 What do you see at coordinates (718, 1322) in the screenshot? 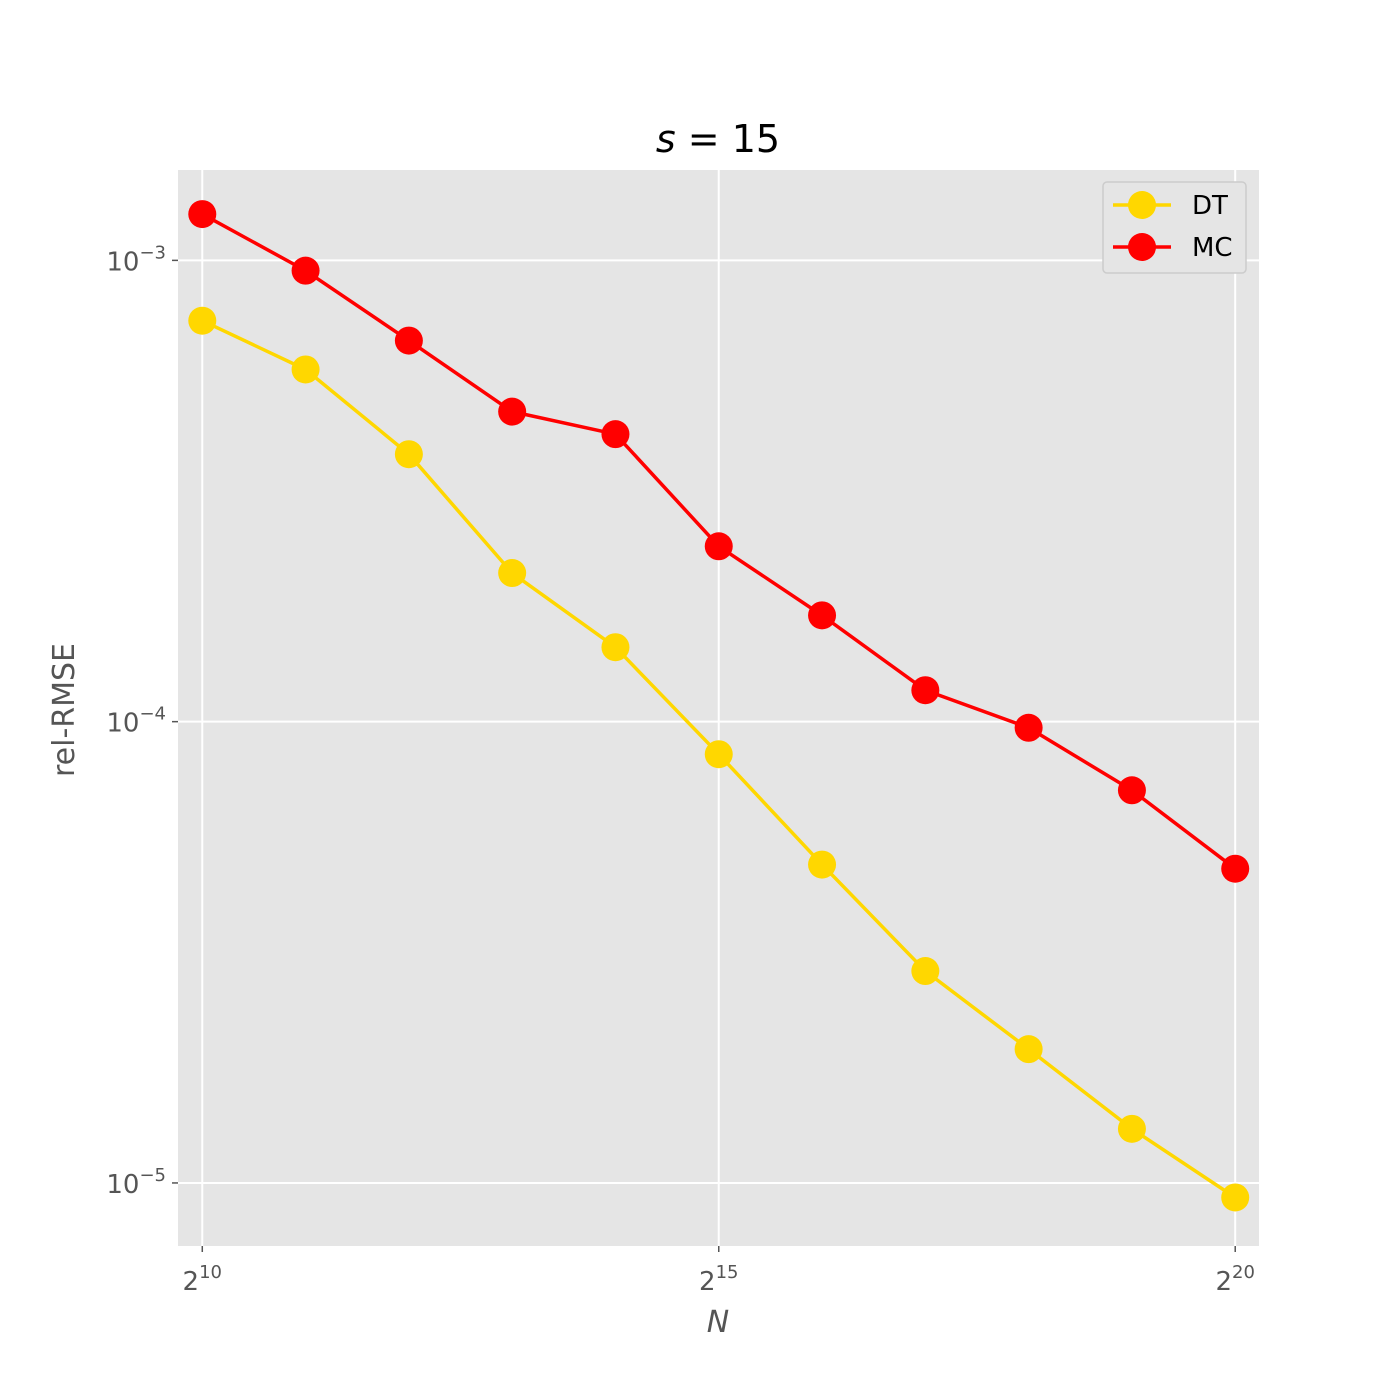
I see `x-axis-label: N` at bounding box center [718, 1322].